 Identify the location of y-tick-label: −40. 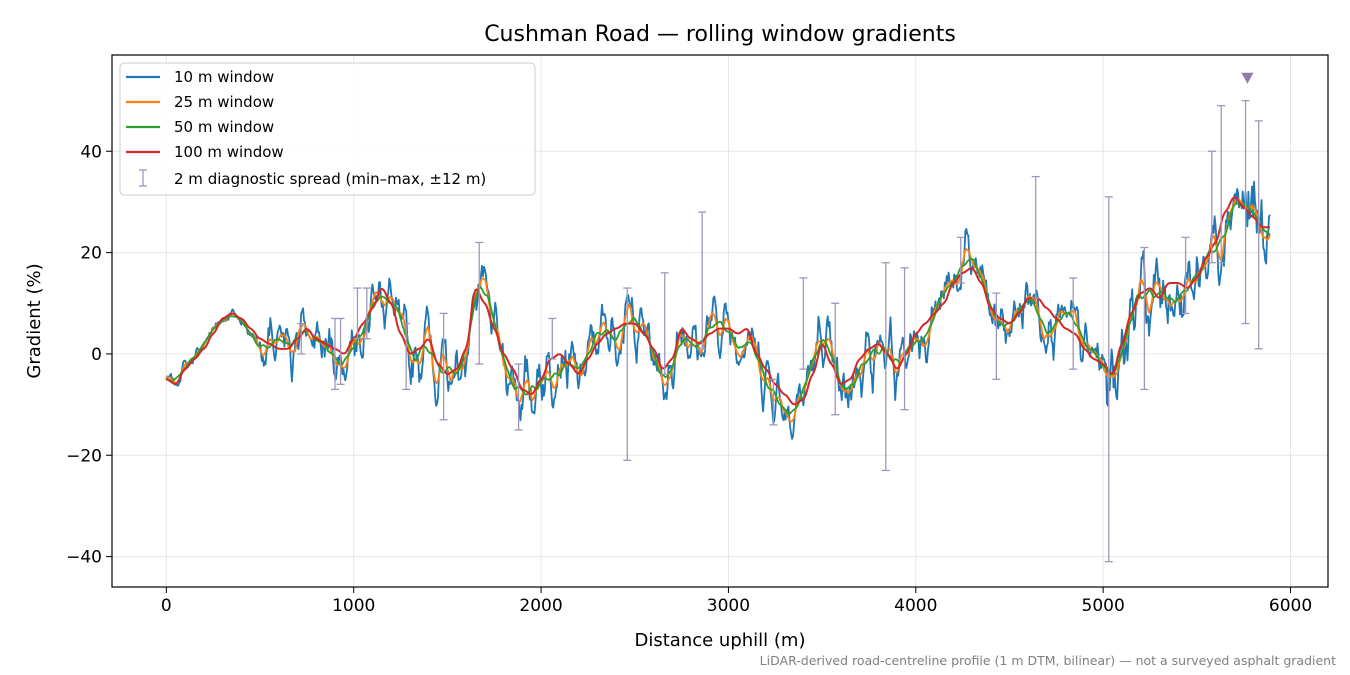
(84, 558).